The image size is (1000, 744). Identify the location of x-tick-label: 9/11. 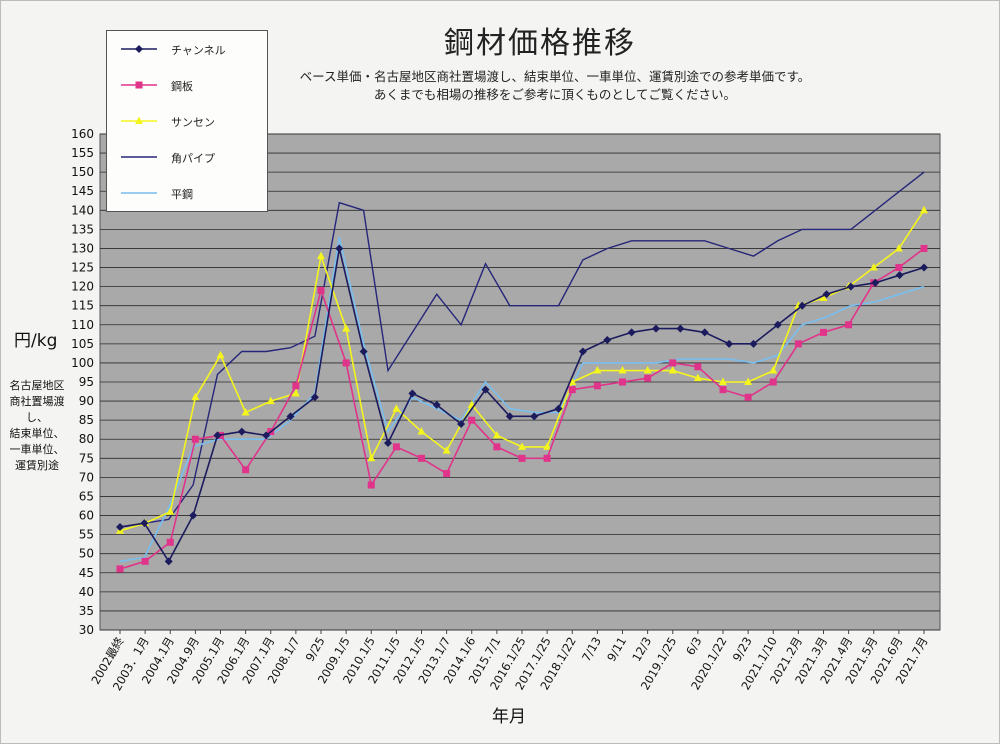
(616, 649).